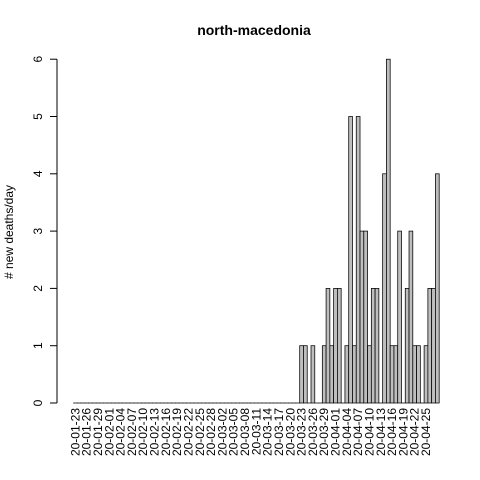  Describe the element at coordinates (347, 432) in the screenshot. I see `x-tick-label: 20-04-04` at that location.